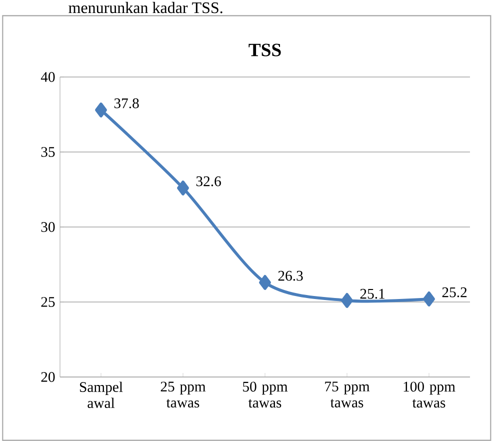  What do you see at coordinates (265, 395) in the screenshot?
I see `x-tick-label: 50 ppm tawas` at bounding box center [265, 395].